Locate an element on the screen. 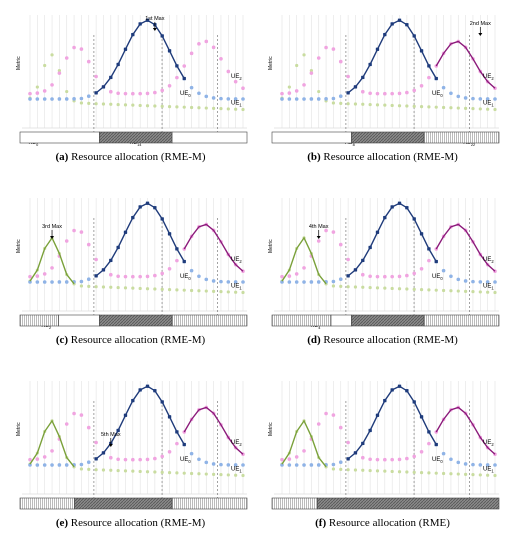 The image size is (505, 550). ue1-selected-line is located at coordinates (304, 260).